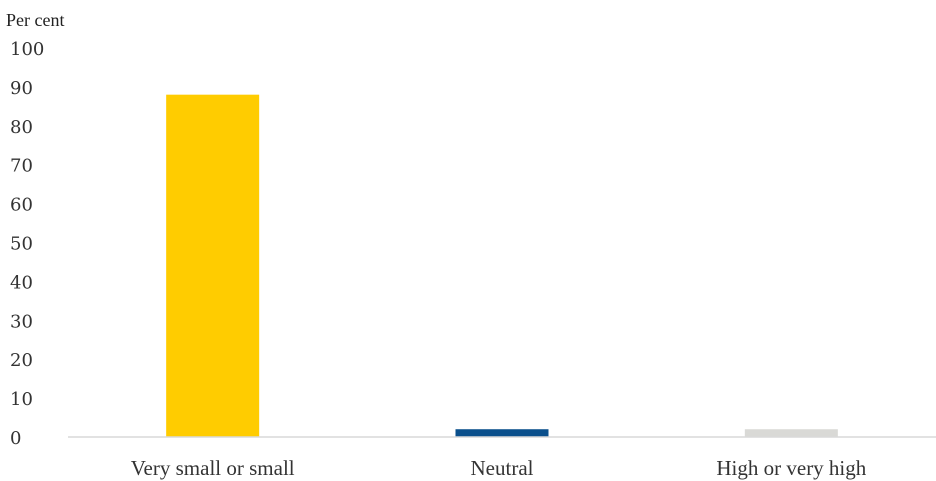  I want to click on y-tick-label: 90, so click(21, 88).